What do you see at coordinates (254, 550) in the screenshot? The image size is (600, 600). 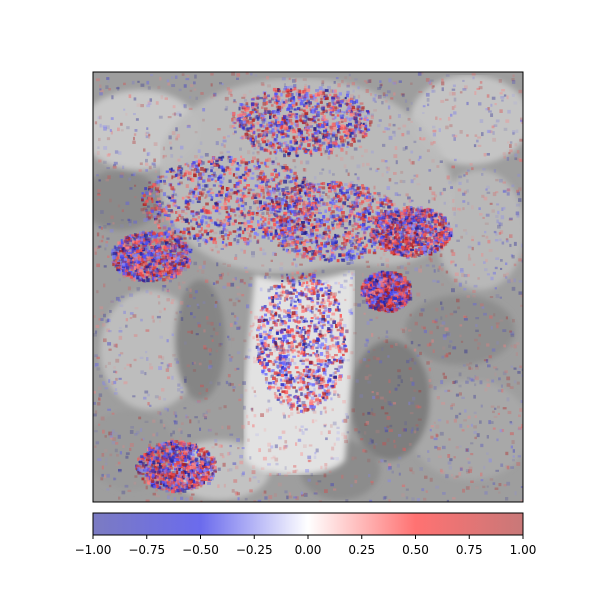 I see `colorbar-tick-label: −0.25` at bounding box center [254, 550].